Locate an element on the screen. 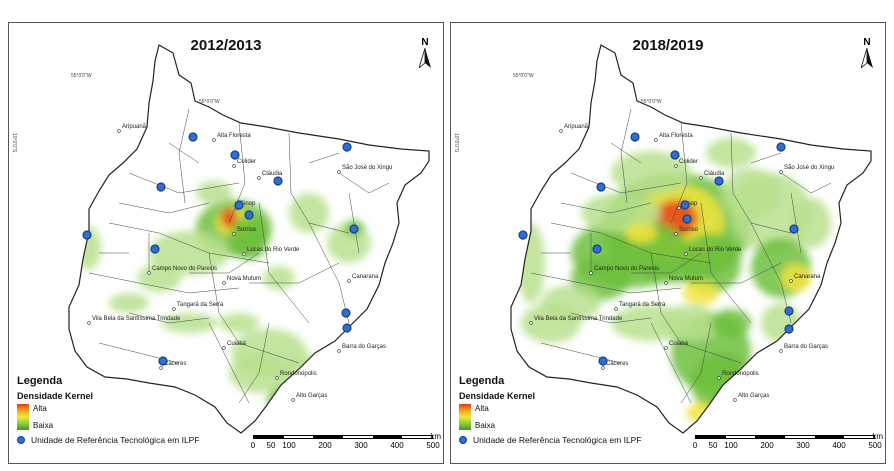 The image size is (894, 471). city-label: Nova Mutum is located at coordinates (244, 279).